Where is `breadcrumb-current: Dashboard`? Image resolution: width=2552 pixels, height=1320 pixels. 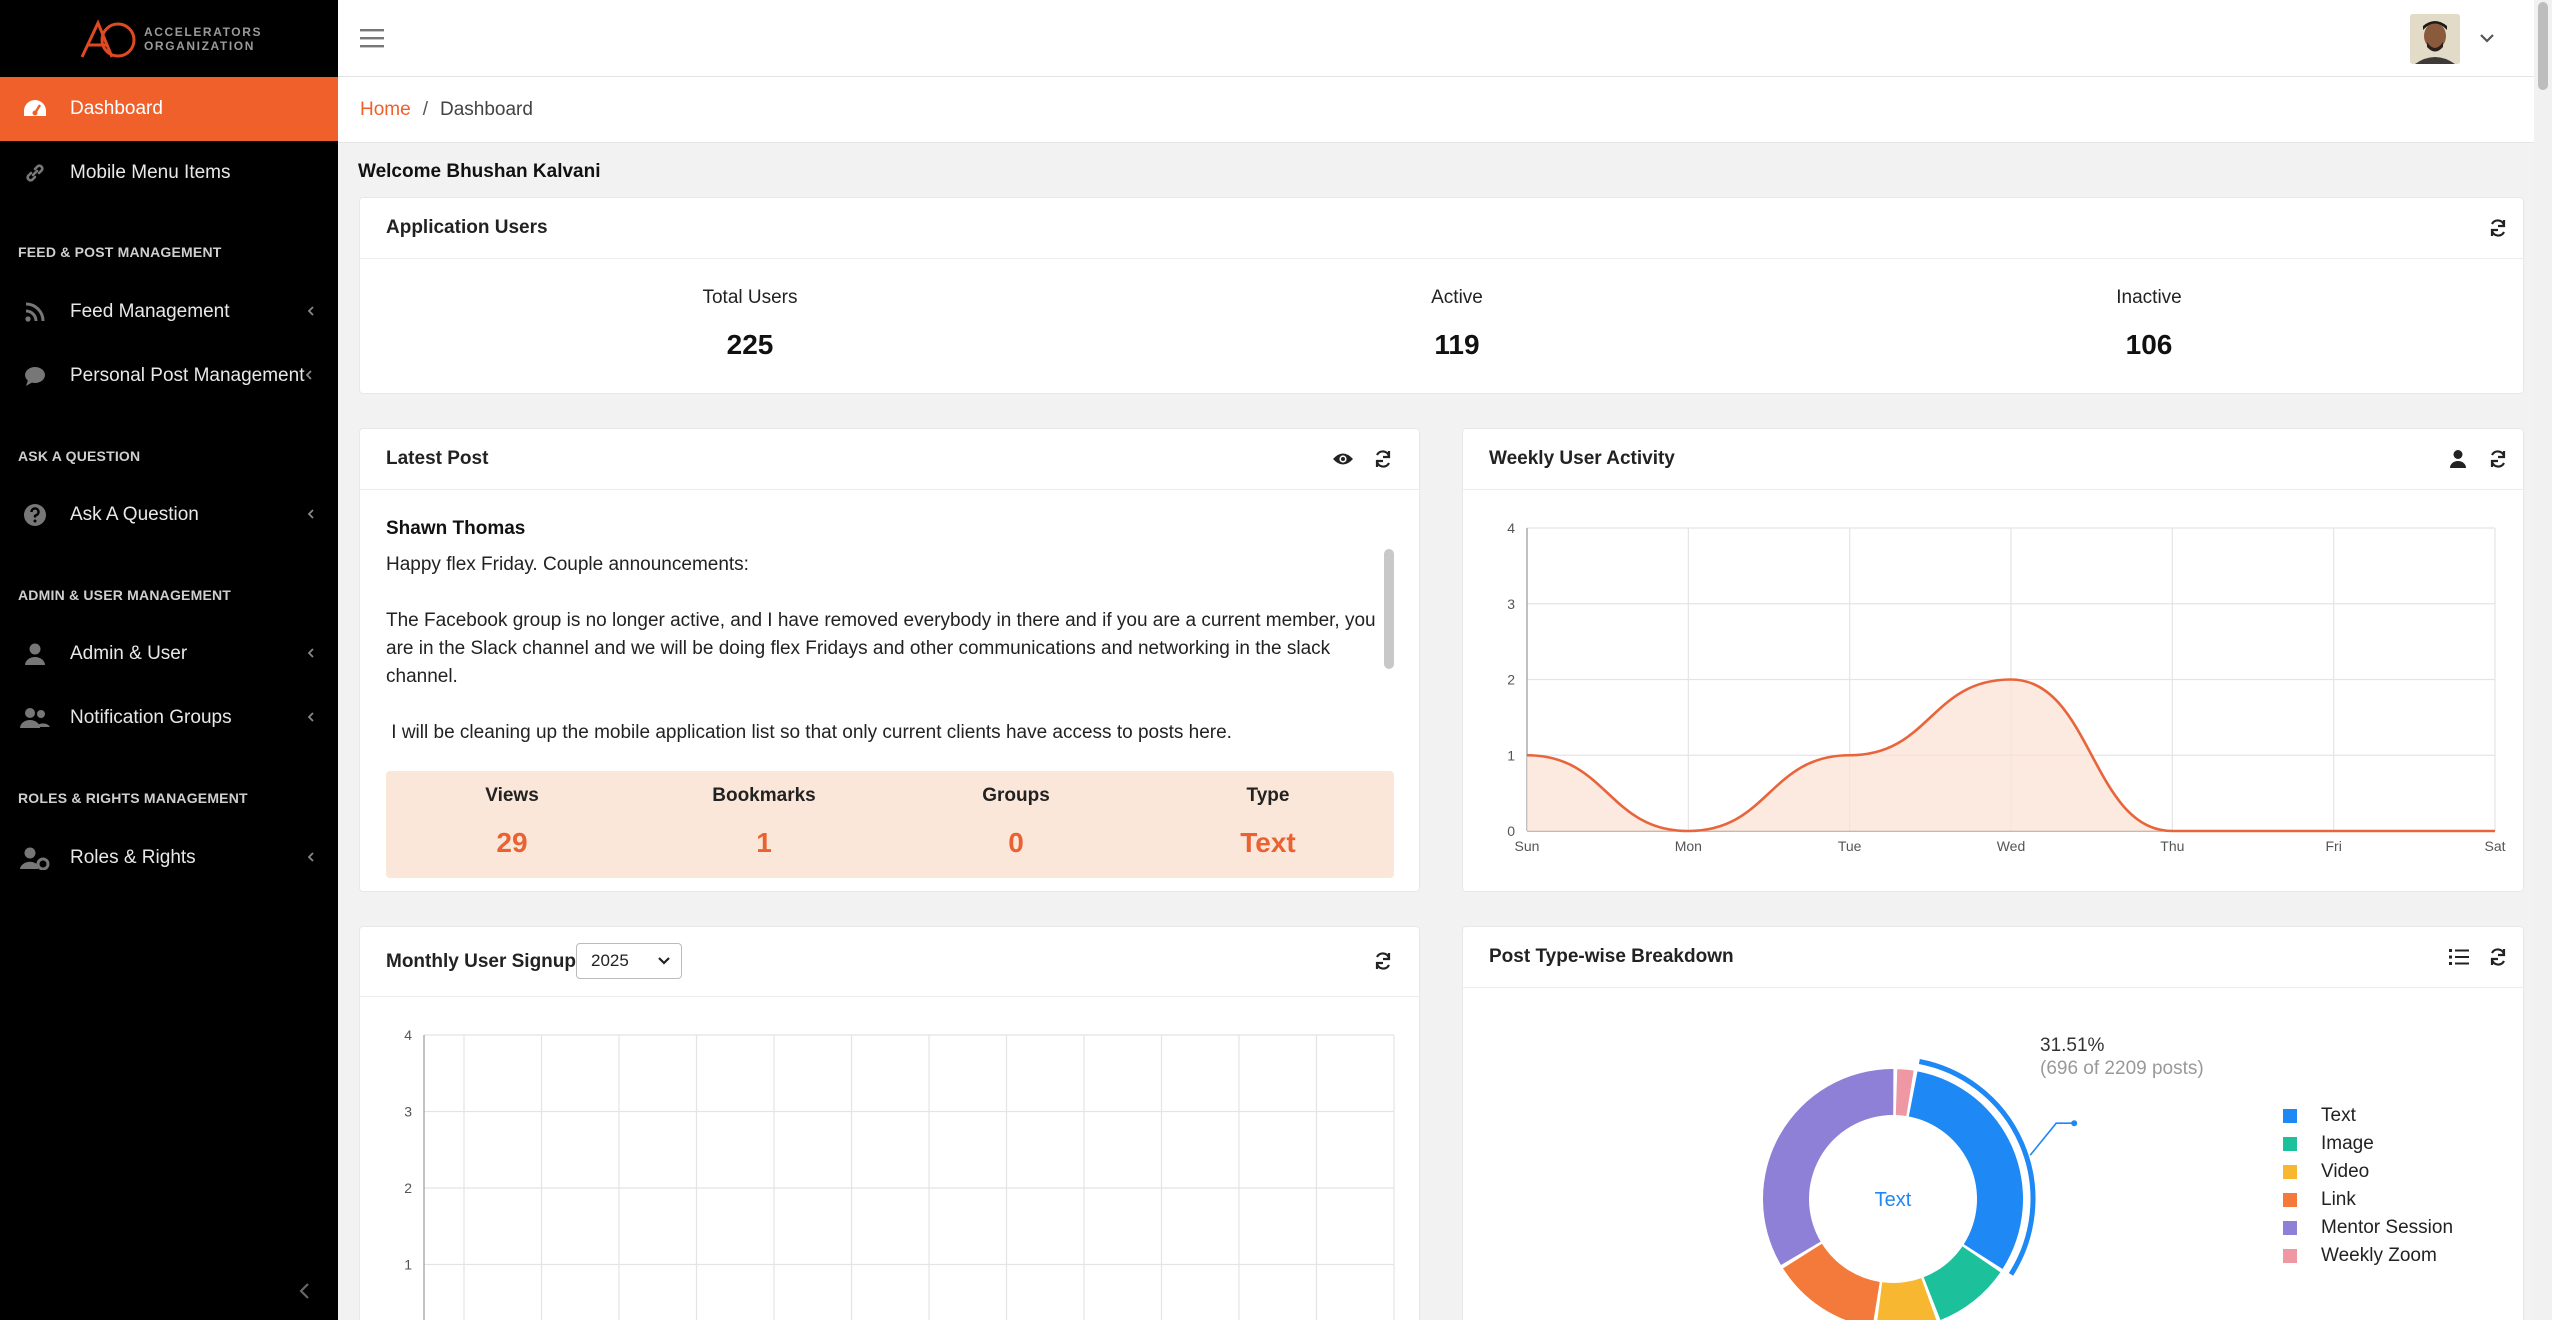
breadcrumb-current: Dashboard is located at coordinates (486, 109).